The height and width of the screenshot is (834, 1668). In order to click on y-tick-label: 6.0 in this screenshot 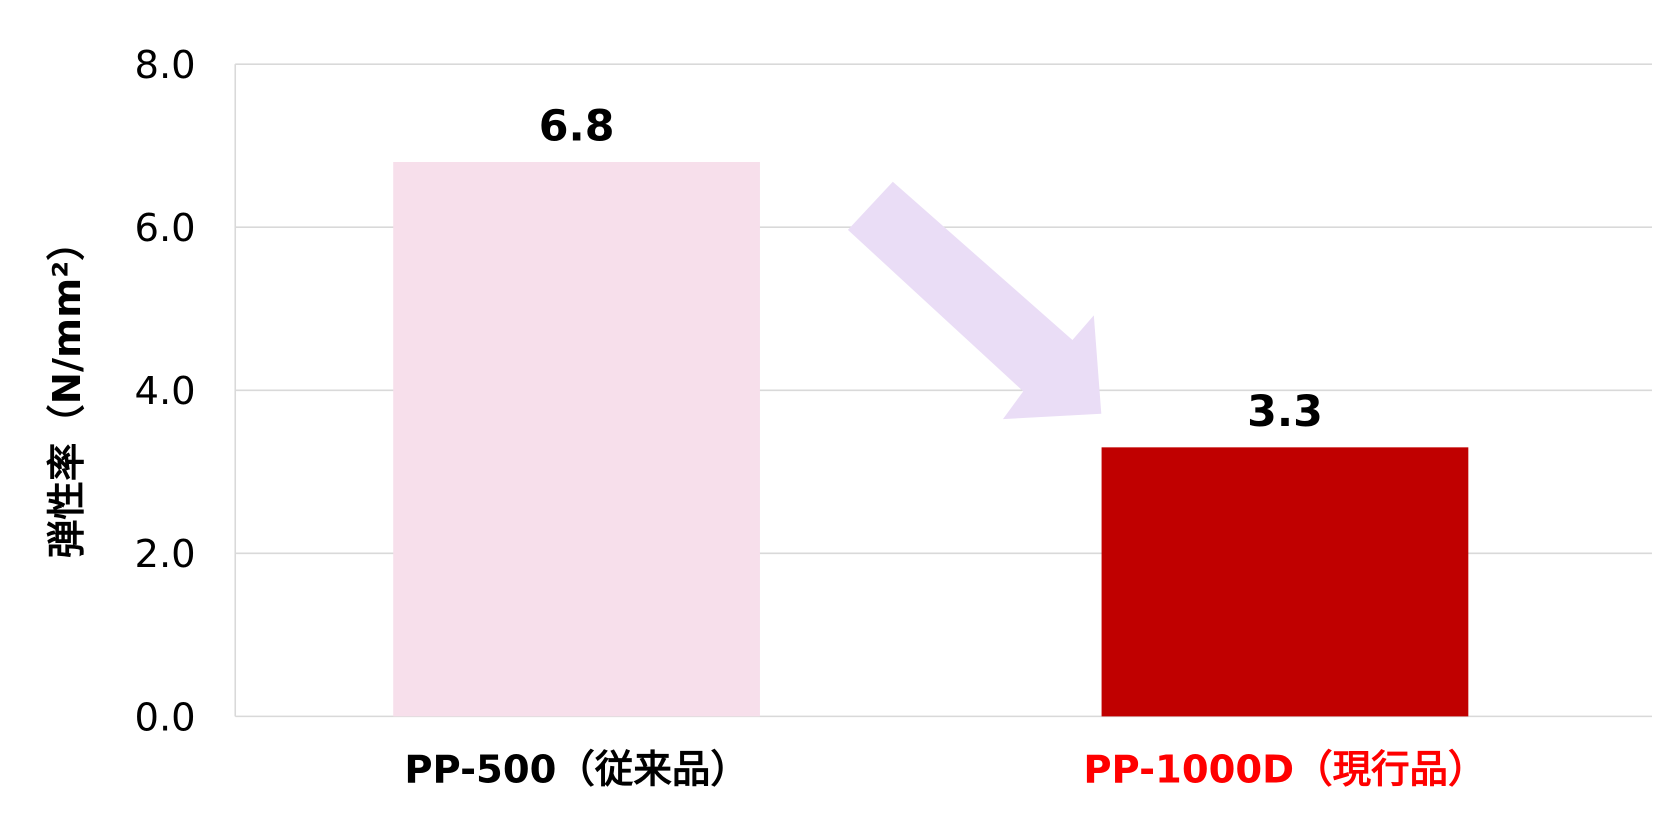, I will do `click(164, 228)`.